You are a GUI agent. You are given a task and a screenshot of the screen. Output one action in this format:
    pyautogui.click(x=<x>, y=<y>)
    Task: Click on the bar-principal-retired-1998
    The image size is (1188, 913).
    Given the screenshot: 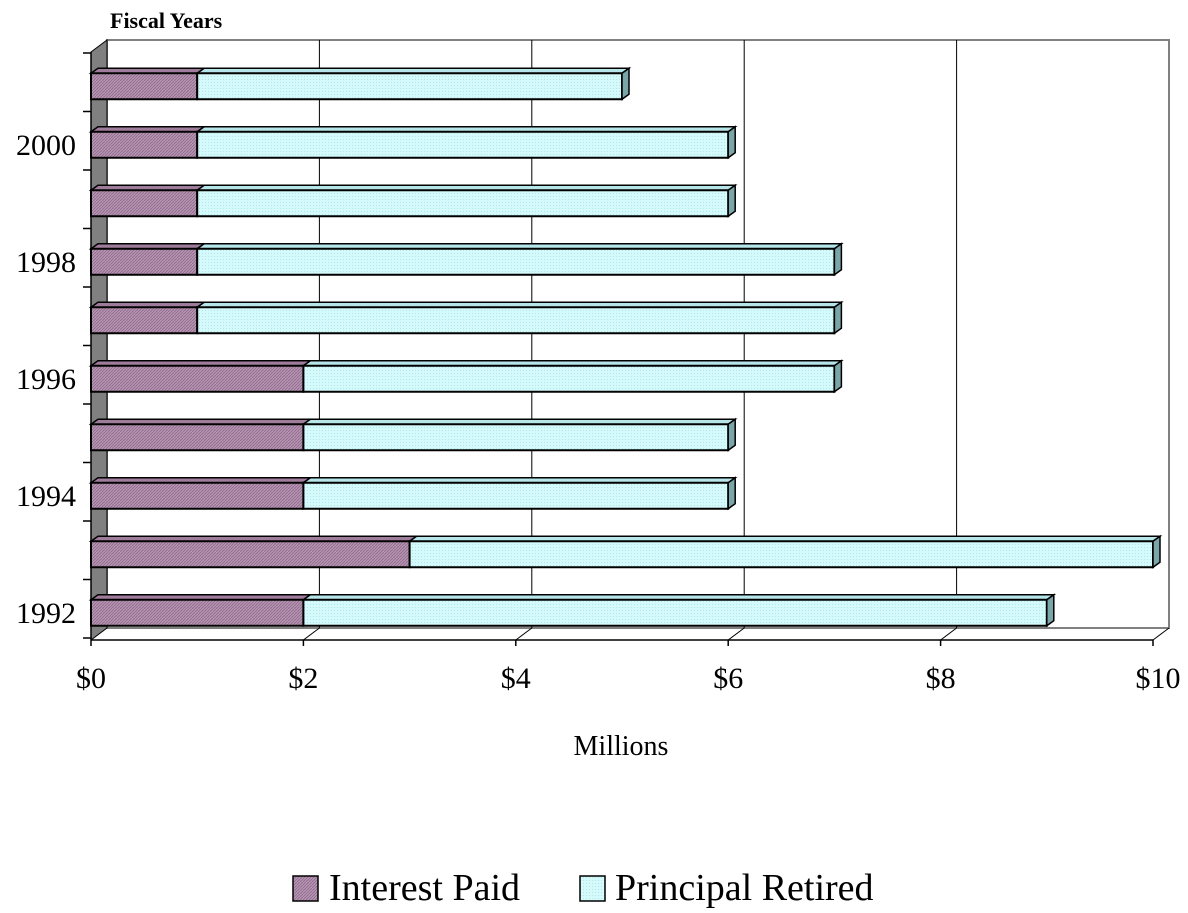 What is the action you would take?
    pyautogui.click(x=519, y=259)
    